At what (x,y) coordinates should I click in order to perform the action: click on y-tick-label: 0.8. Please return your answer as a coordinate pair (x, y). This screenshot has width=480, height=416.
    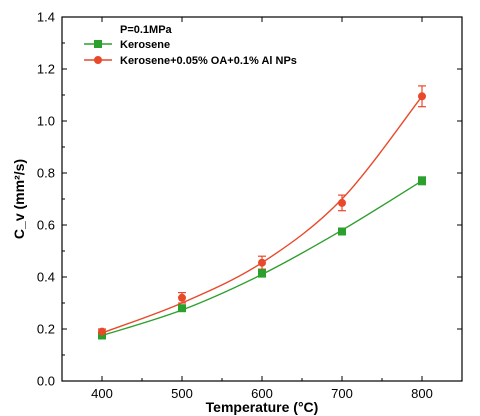
    Looking at the image, I should click on (46, 173).